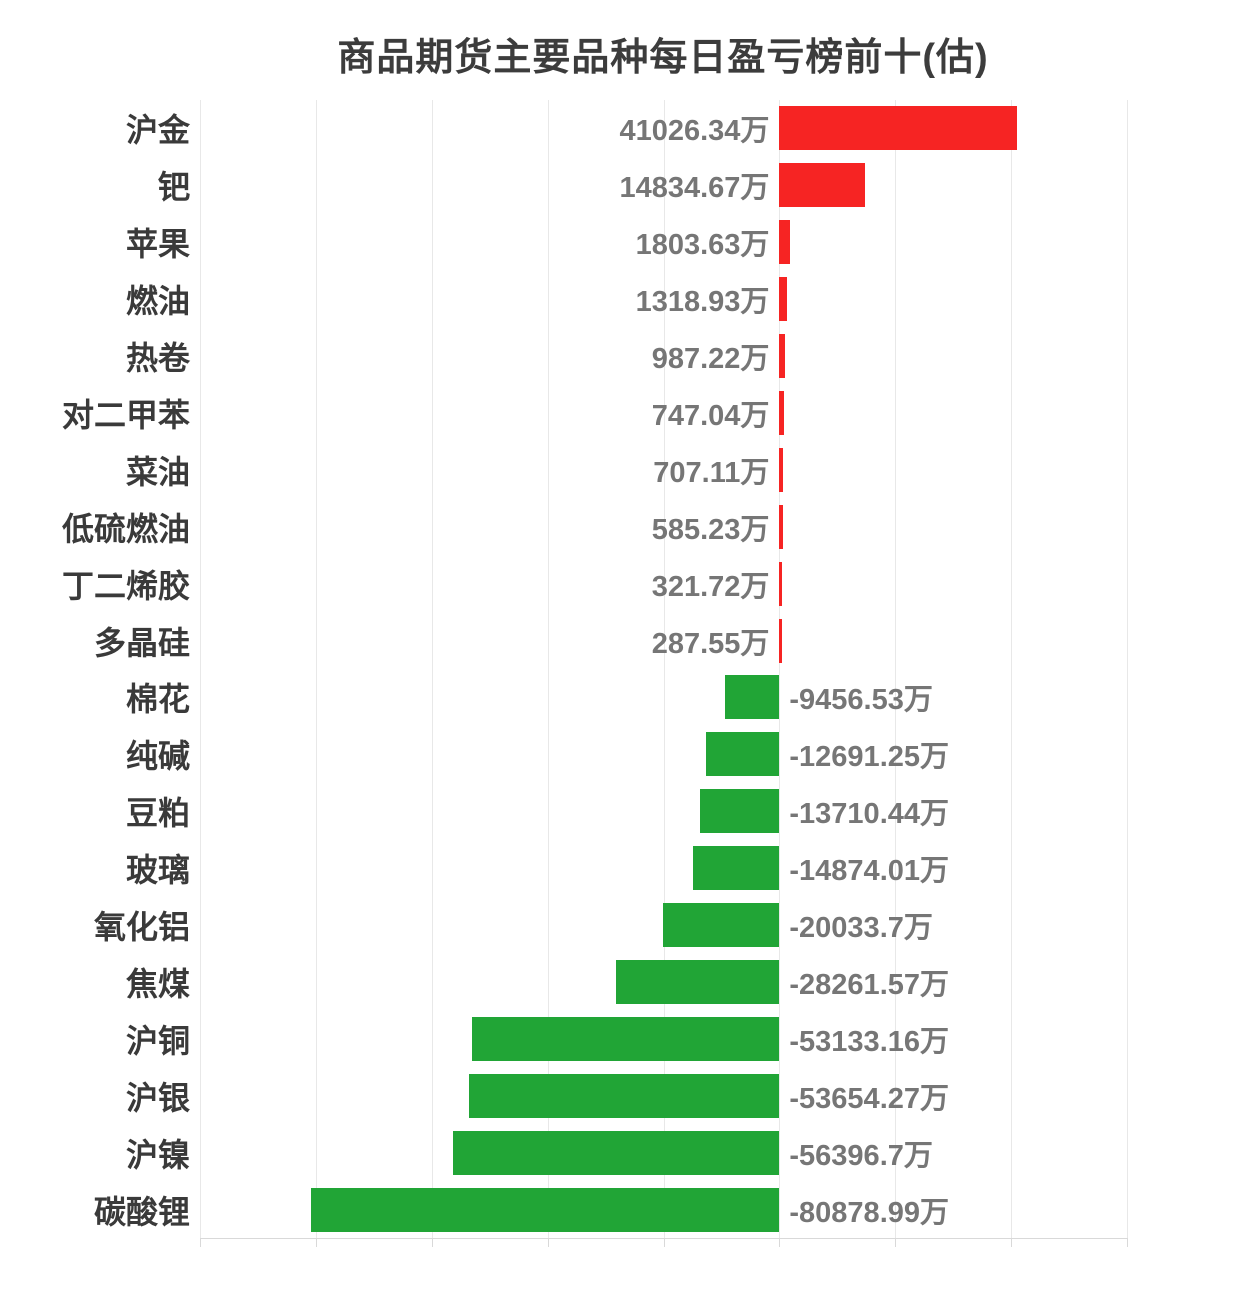 Image resolution: width=1246 pixels, height=1300 pixels. Describe the element at coordinates (623, 356) in the screenshot. I see `chart-row: 热卷 987.22万` at that location.